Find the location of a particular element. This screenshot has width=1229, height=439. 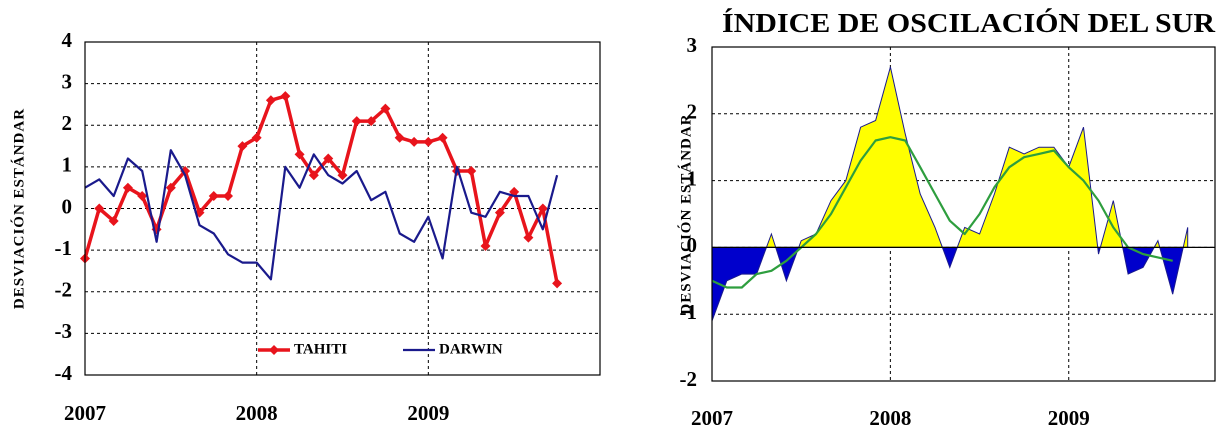

legend-label: TAHITI is located at coordinates (320, 349).